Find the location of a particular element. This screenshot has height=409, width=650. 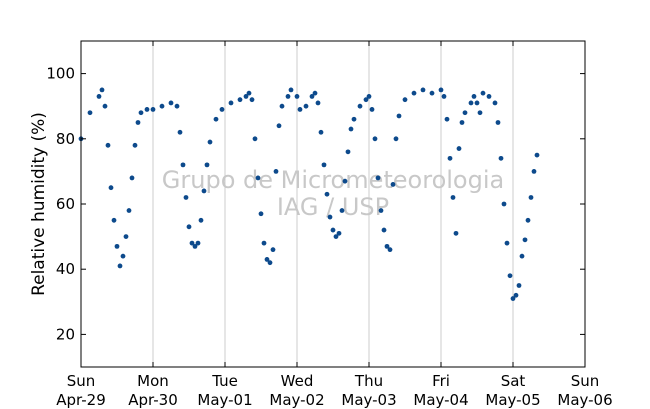

watermark-line-1: Grupo de Micrometeorologia is located at coordinates (333, 180).